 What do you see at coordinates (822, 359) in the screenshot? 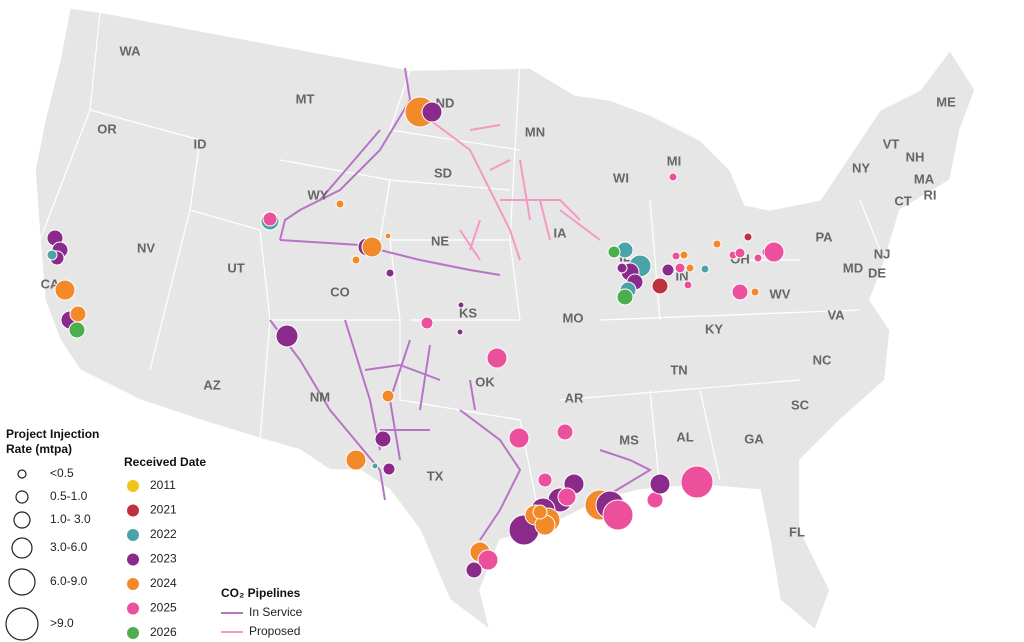
I see `state-label: NC` at bounding box center [822, 359].